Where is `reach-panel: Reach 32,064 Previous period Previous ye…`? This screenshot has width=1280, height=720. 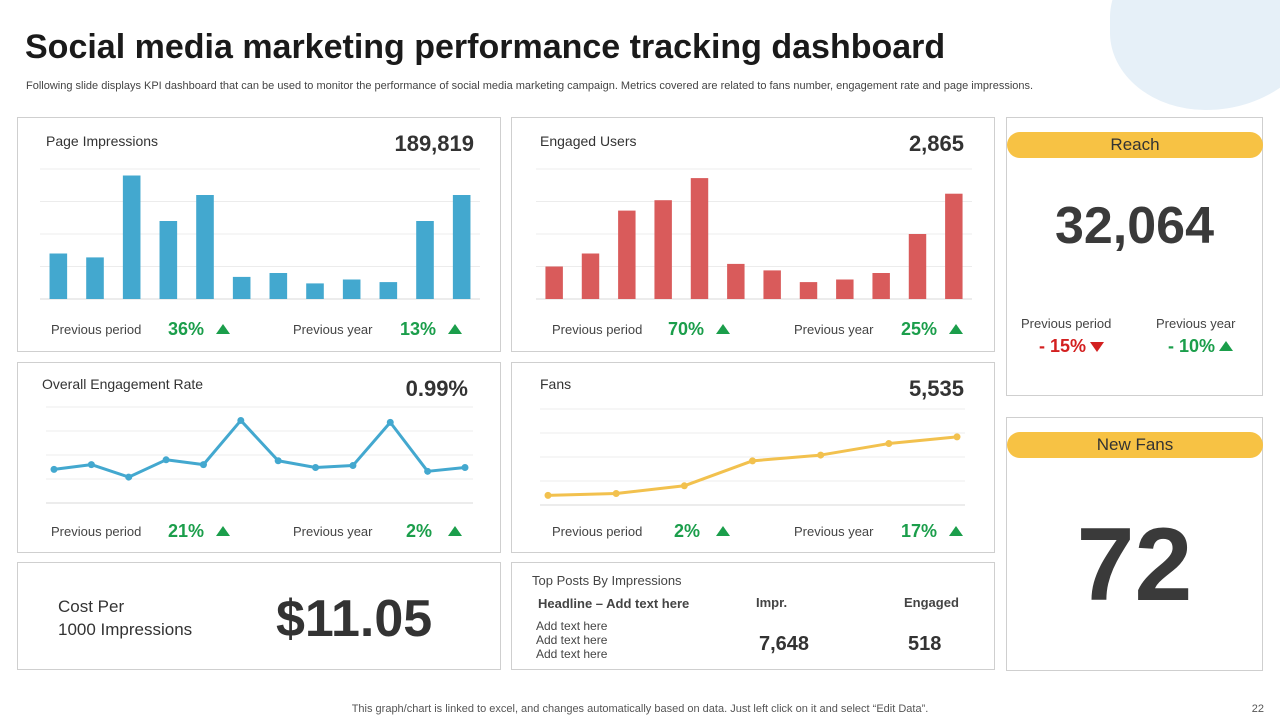
reach-panel: Reach 32,064 Previous period Previous ye… is located at coordinates (1134, 256).